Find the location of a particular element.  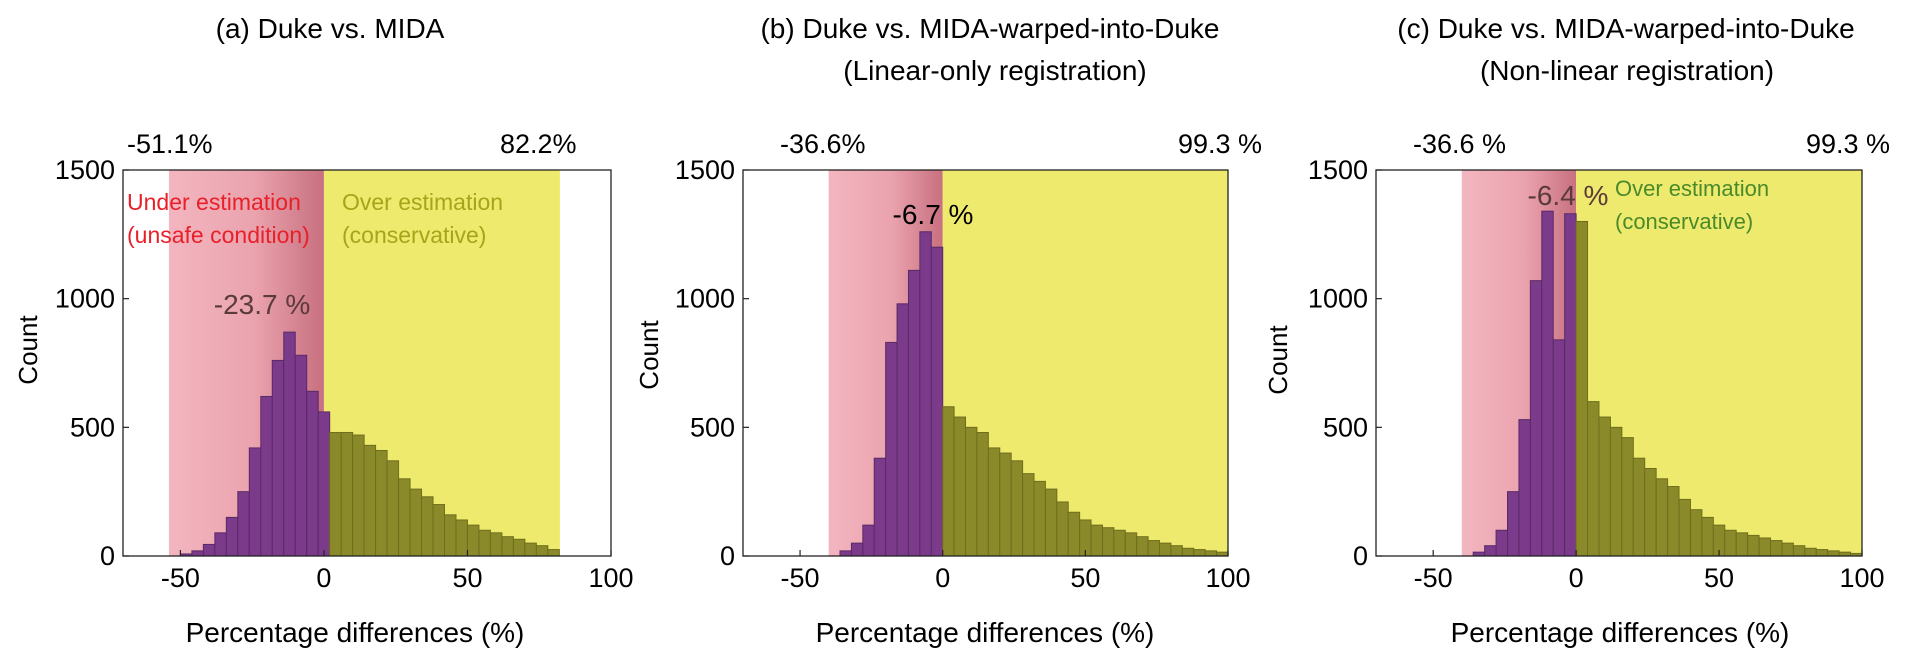

panel-subtitle: (Linear-only registration) is located at coordinates (994, 70).